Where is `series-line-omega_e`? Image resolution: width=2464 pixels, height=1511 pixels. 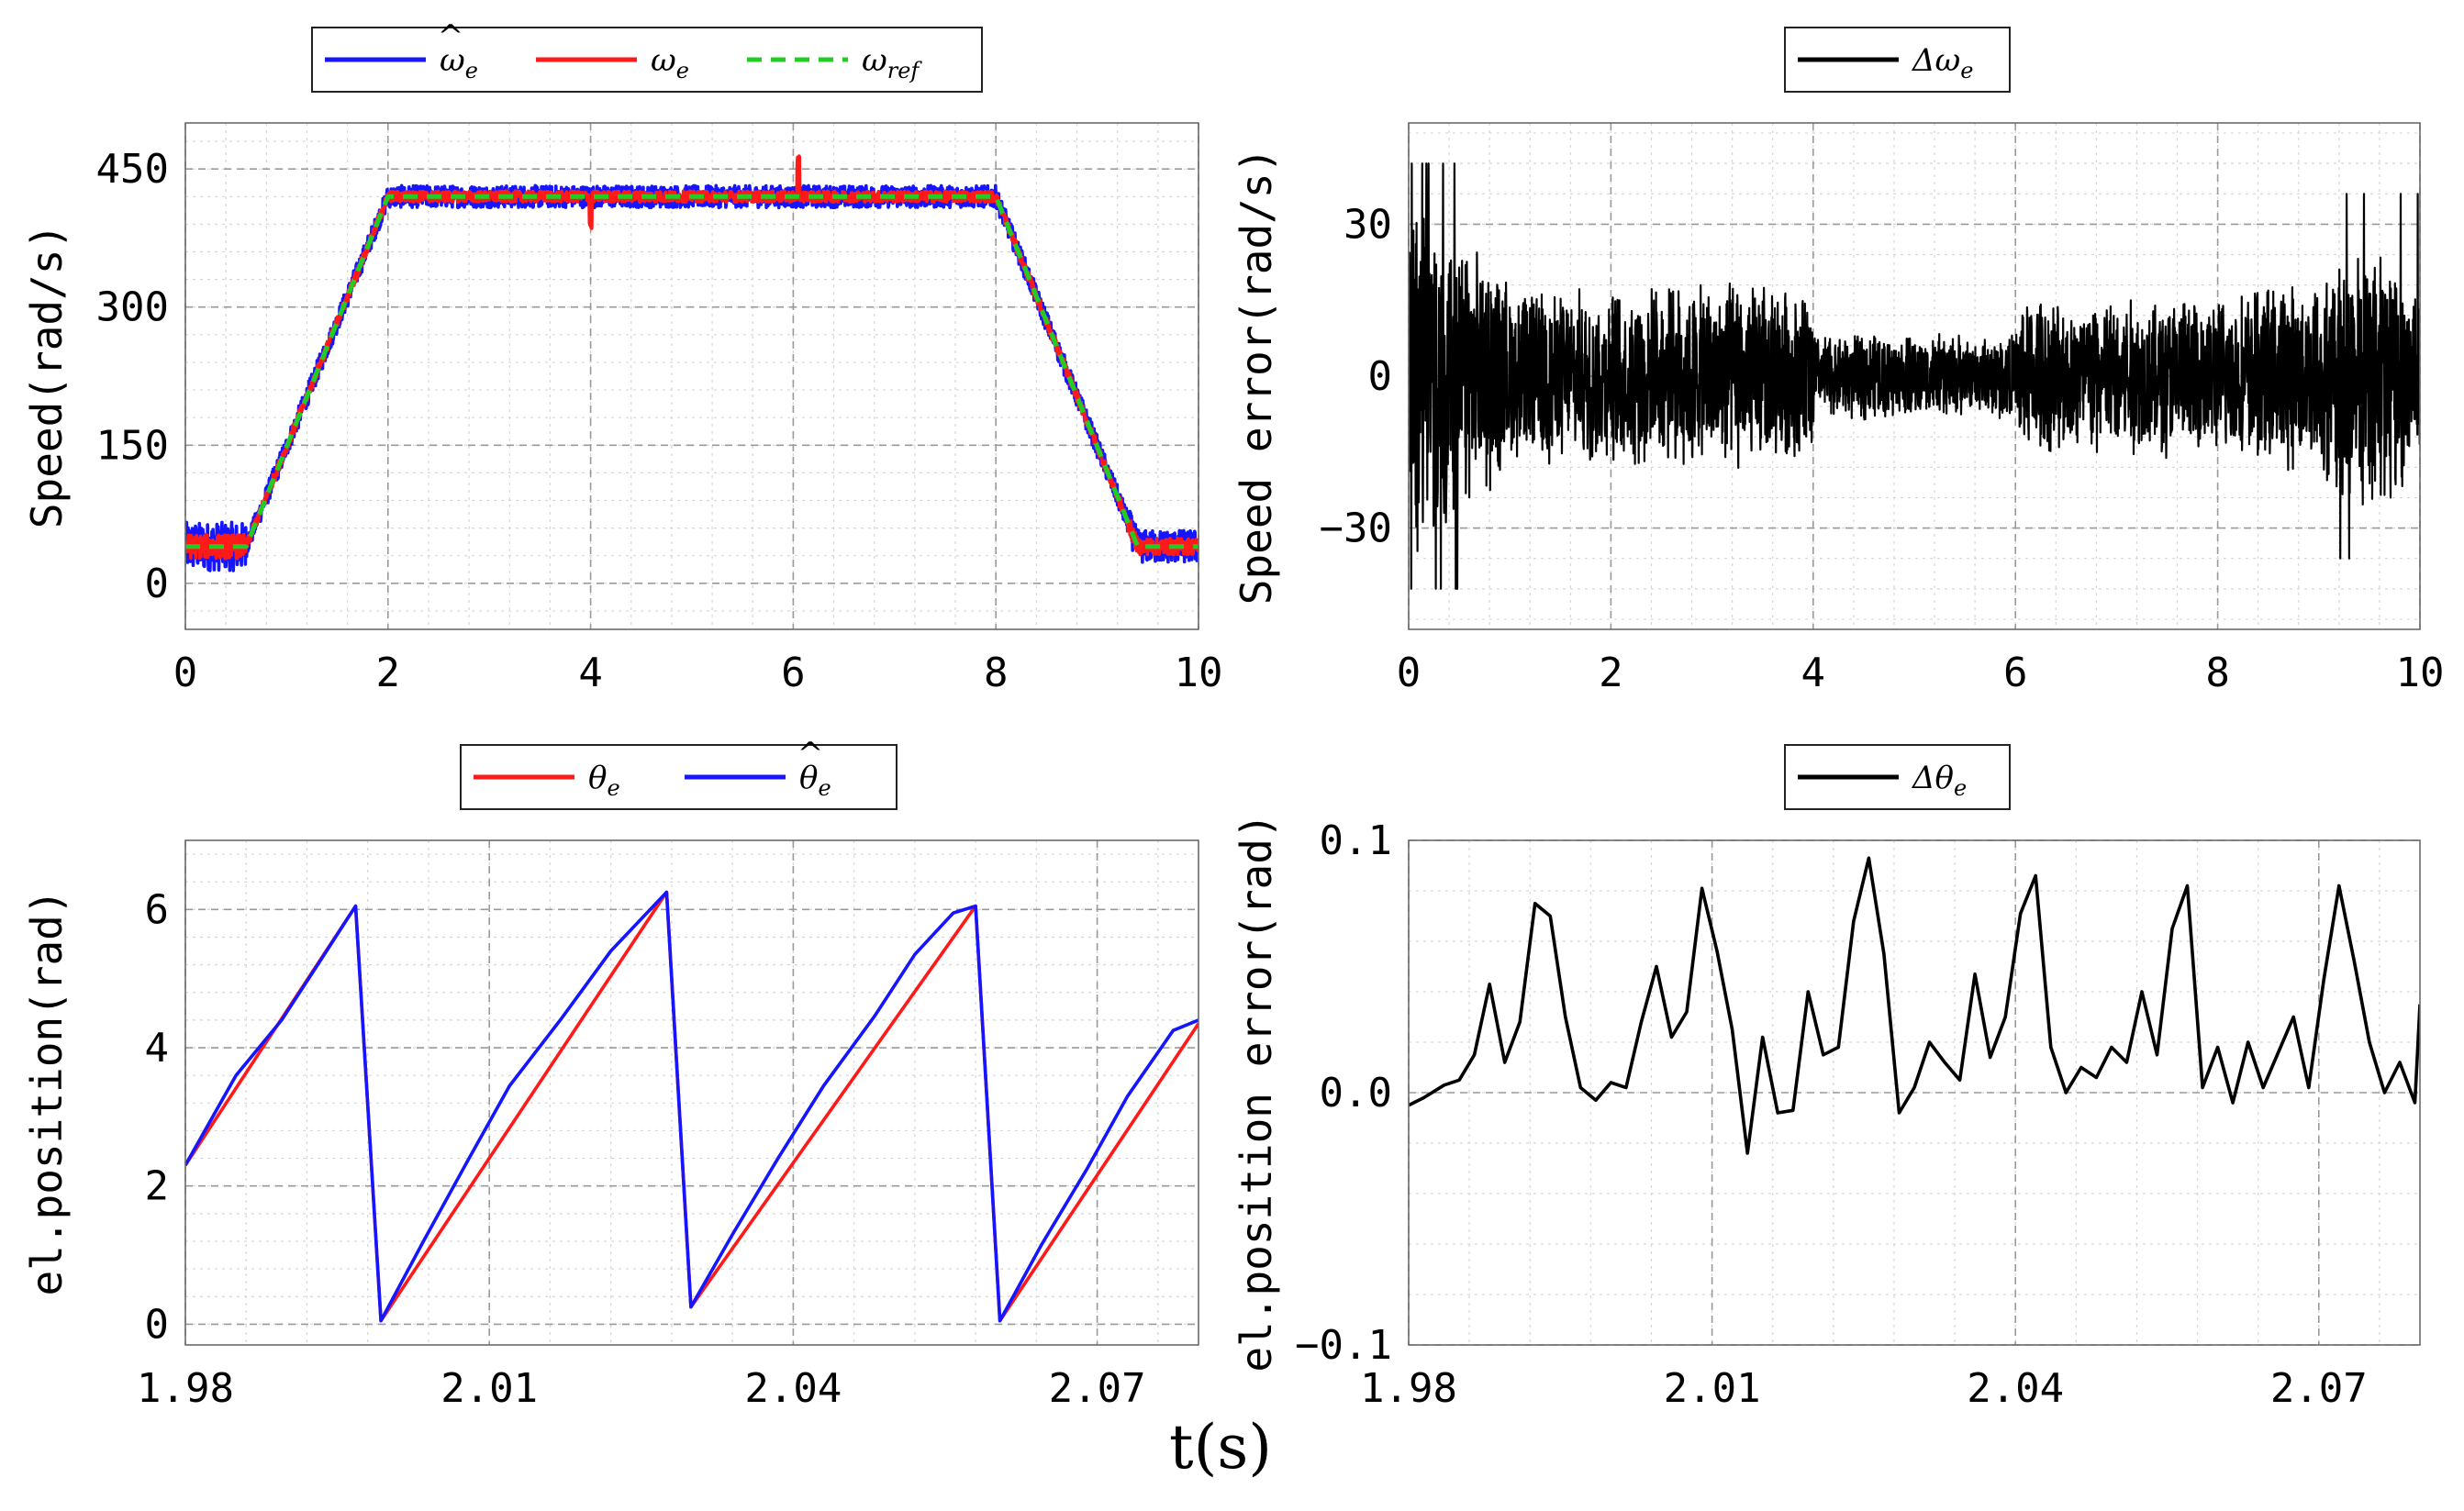
series-line-omega_e is located at coordinates (692, 357).